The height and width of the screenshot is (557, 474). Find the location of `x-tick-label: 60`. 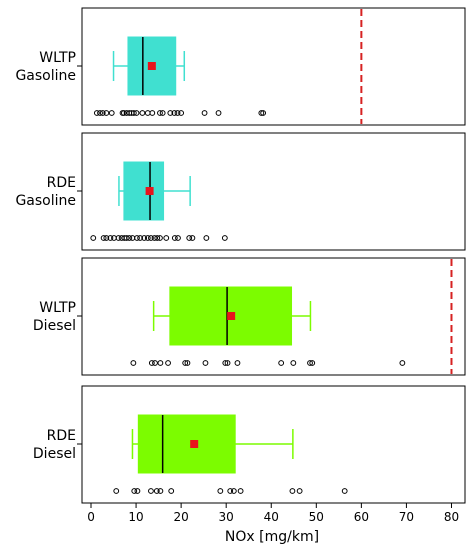

x-tick-label: 60 is located at coordinates (361, 517).